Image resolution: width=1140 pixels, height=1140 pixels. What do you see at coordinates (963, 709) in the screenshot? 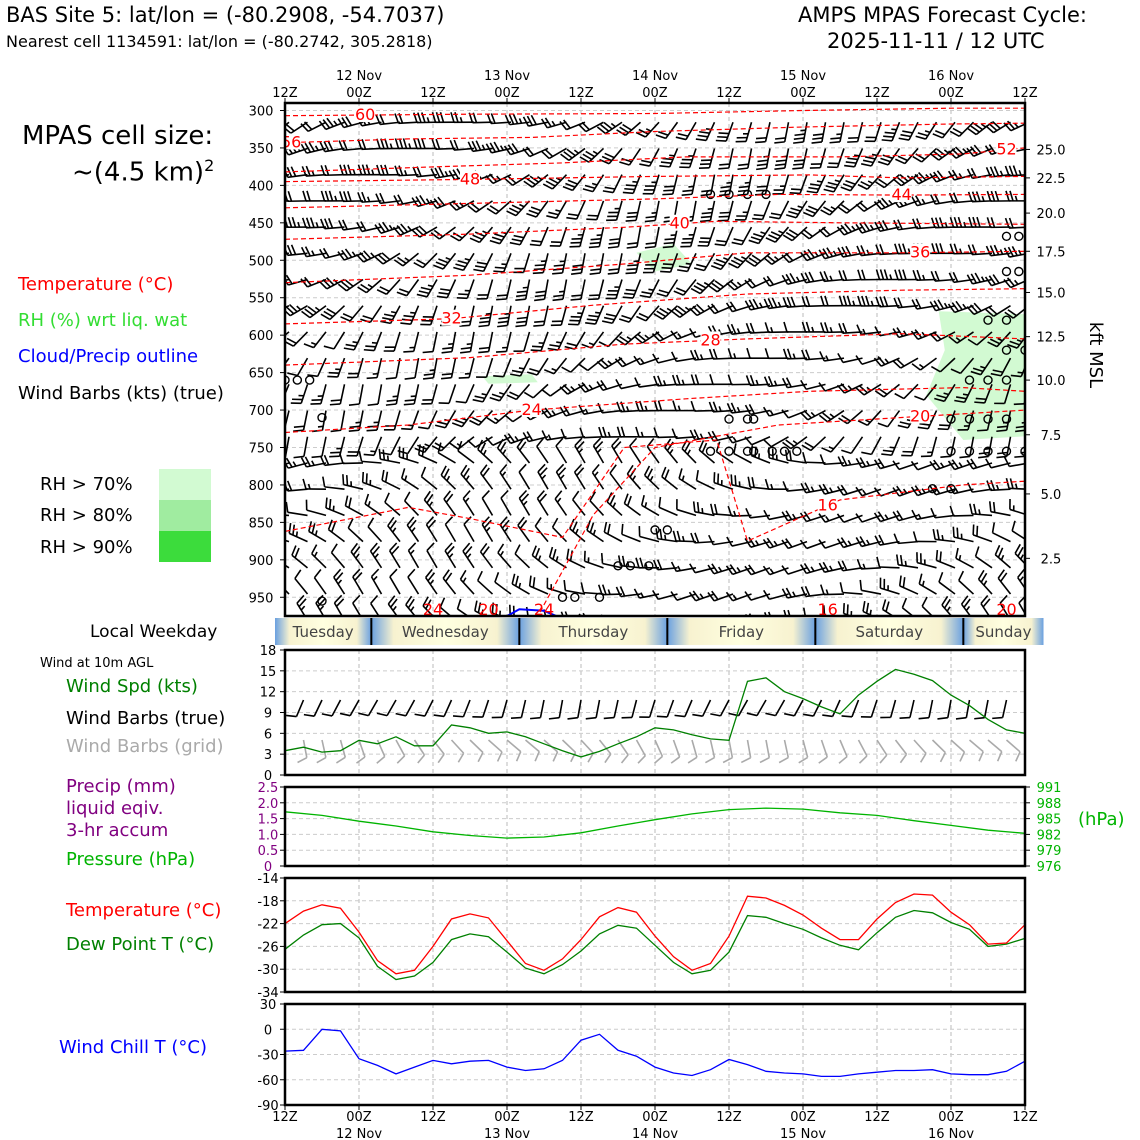
I see `wind-barb-true` at bounding box center [963, 709].